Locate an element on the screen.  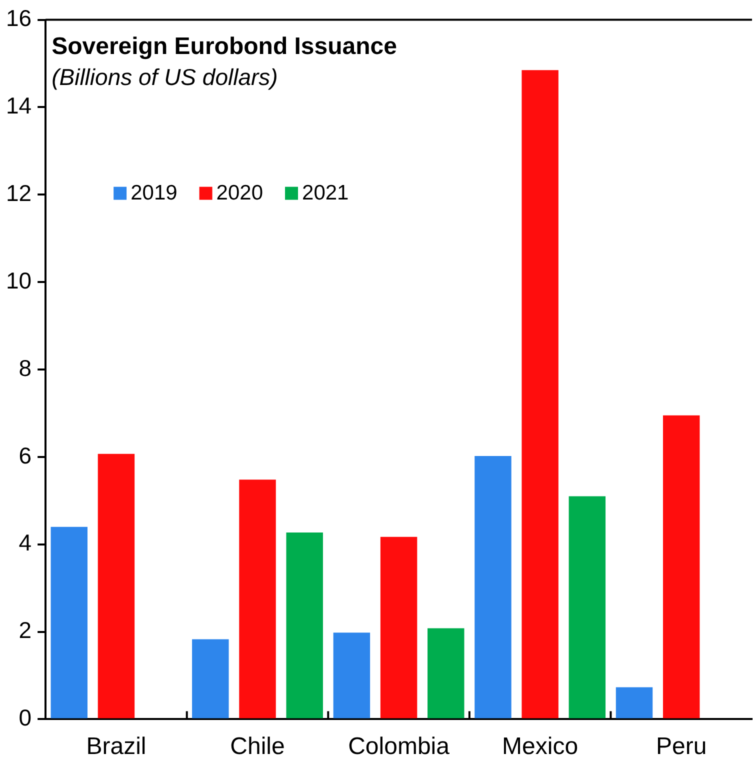
y-tick-label: 10 is located at coordinates (19, 280).